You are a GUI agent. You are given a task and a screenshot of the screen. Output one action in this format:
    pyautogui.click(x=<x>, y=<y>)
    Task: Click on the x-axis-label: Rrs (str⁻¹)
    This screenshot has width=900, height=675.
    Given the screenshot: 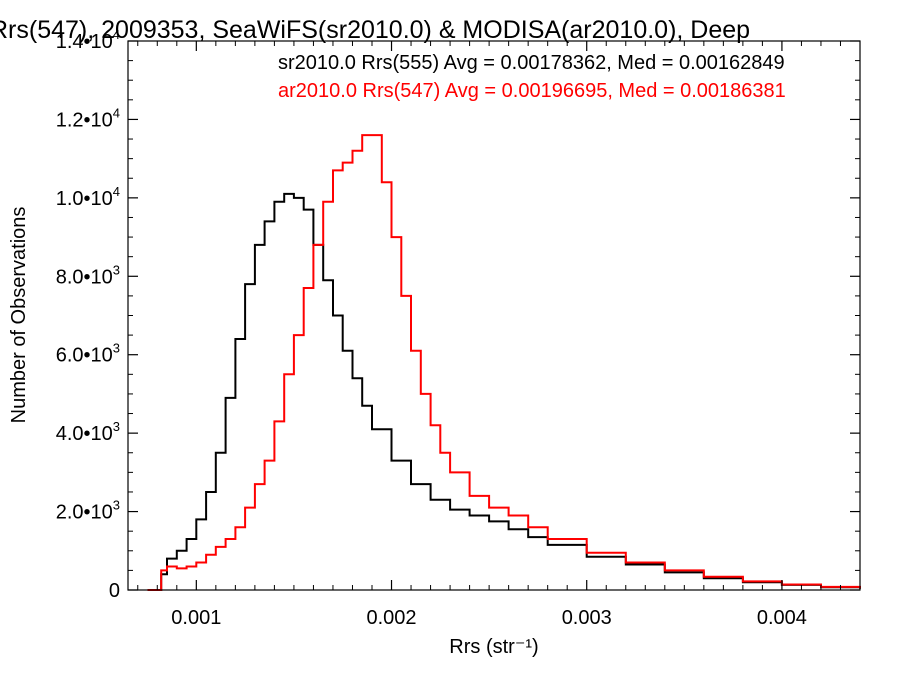 What is the action you would take?
    pyautogui.click(x=493, y=647)
    